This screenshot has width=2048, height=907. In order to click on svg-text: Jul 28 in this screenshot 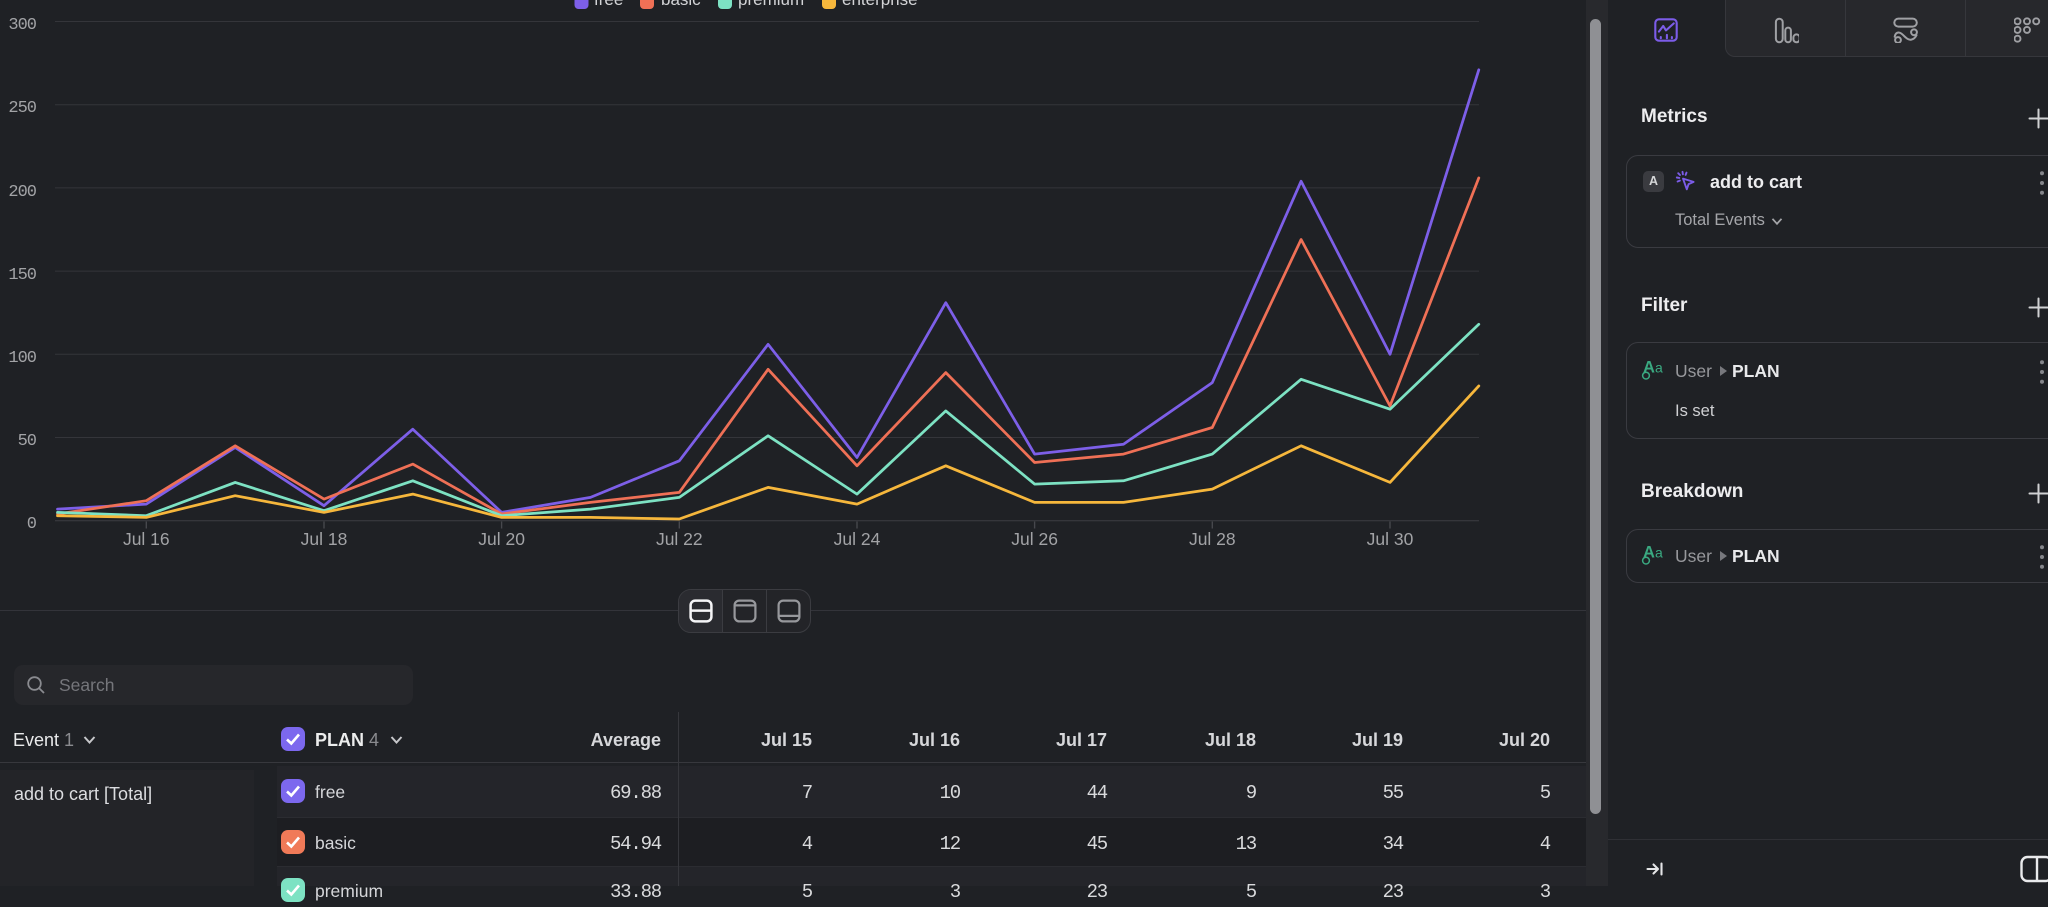, I will do `click(1212, 539)`.